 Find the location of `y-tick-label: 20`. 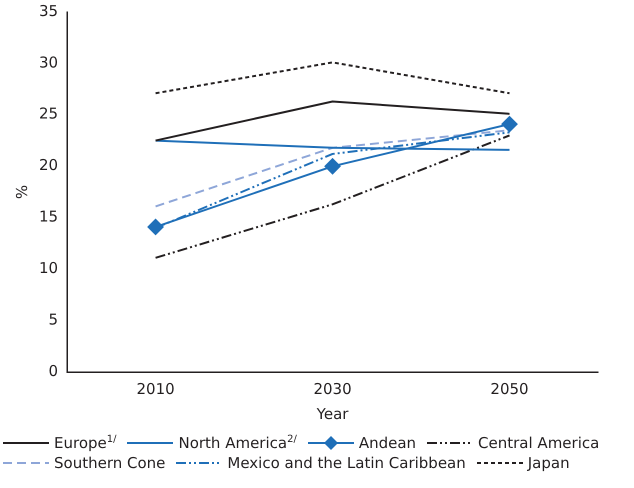

y-tick-label: 20 is located at coordinates (48, 165).